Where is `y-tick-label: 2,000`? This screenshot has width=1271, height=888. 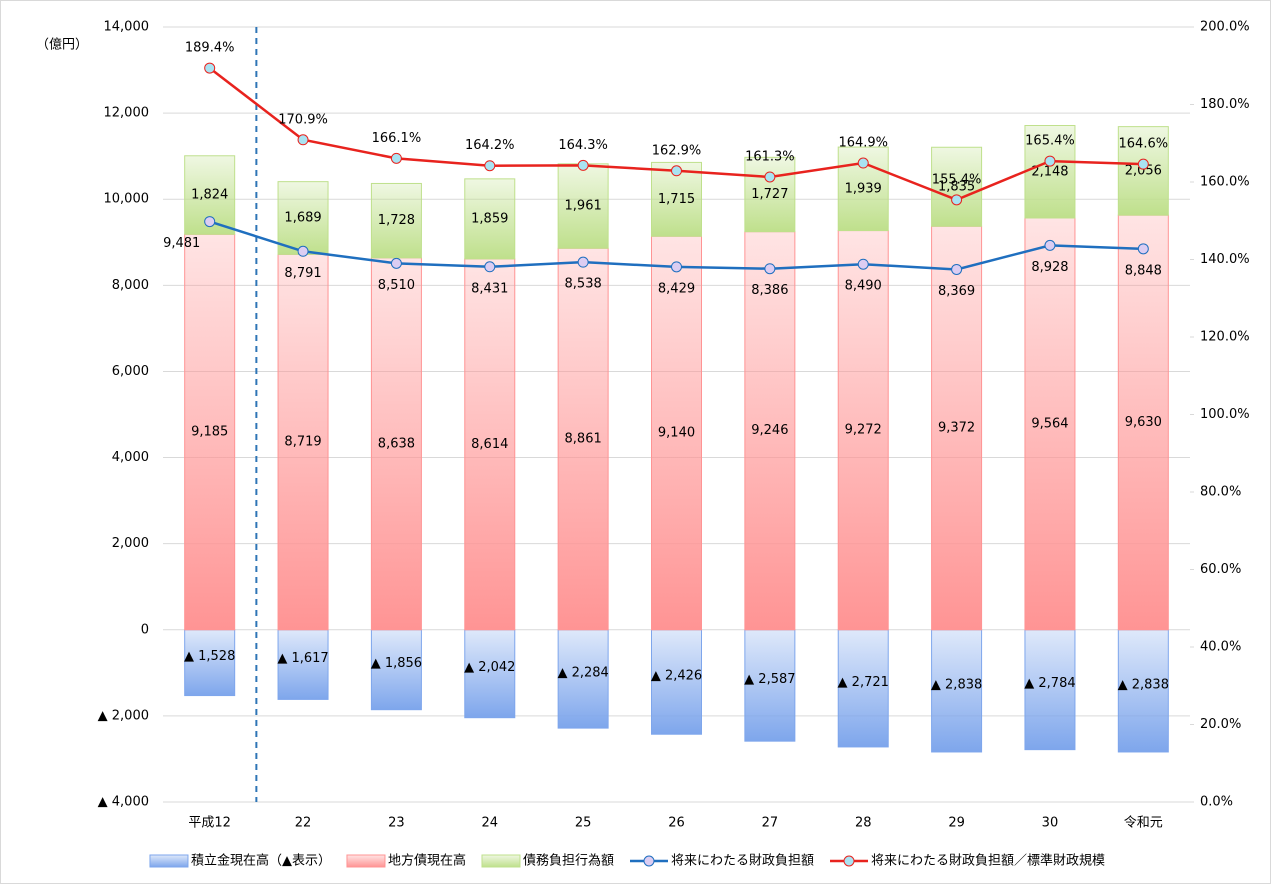
y-tick-label: 2,000 is located at coordinates (130, 543).